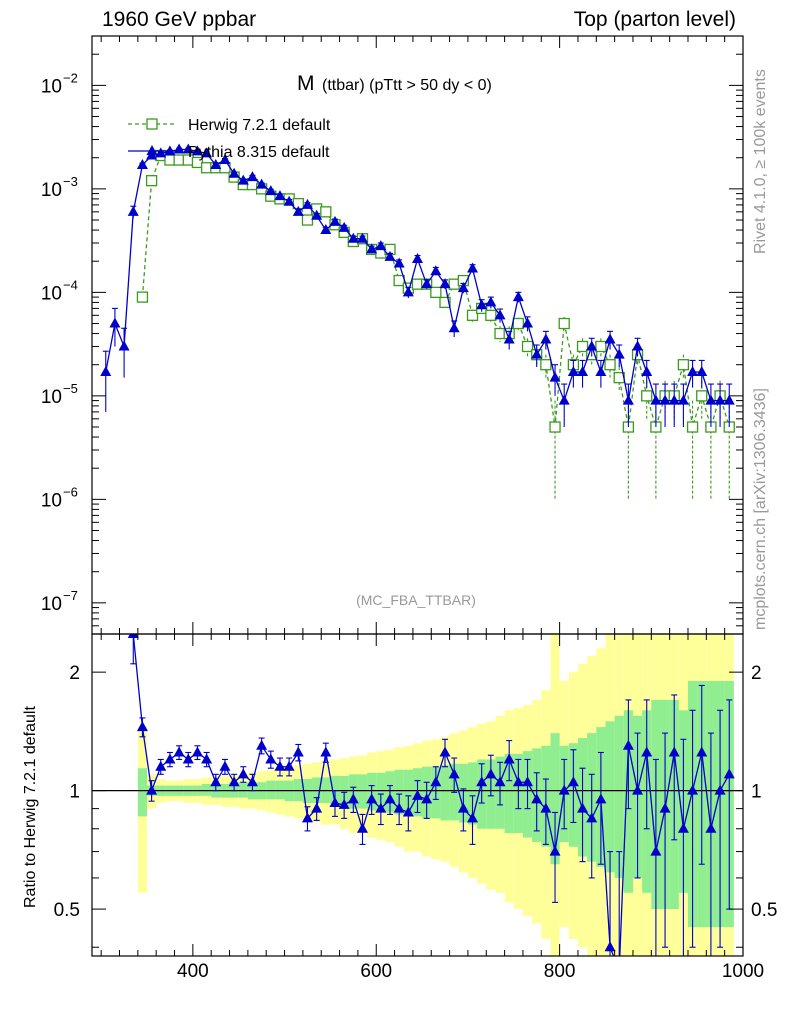  What do you see at coordinates (743, 971) in the screenshot?
I see `x-tick-label: 1000` at bounding box center [743, 971].